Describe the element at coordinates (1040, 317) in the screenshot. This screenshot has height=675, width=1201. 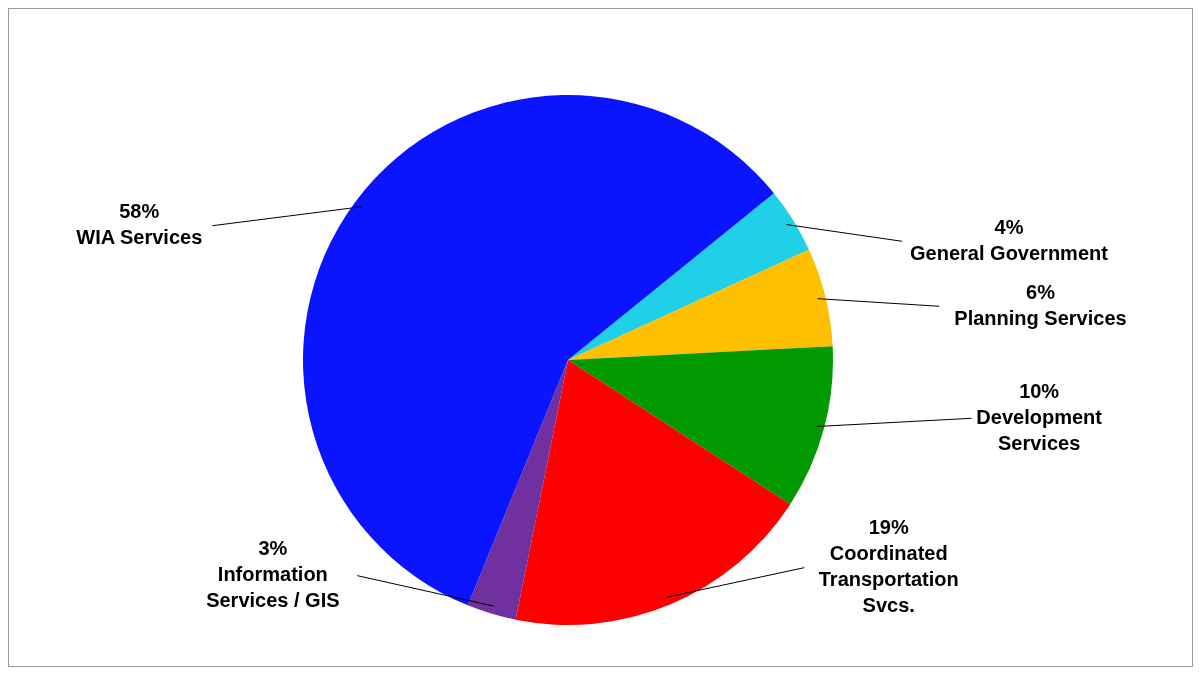
I see `slice-label: Planning Services` at that location.